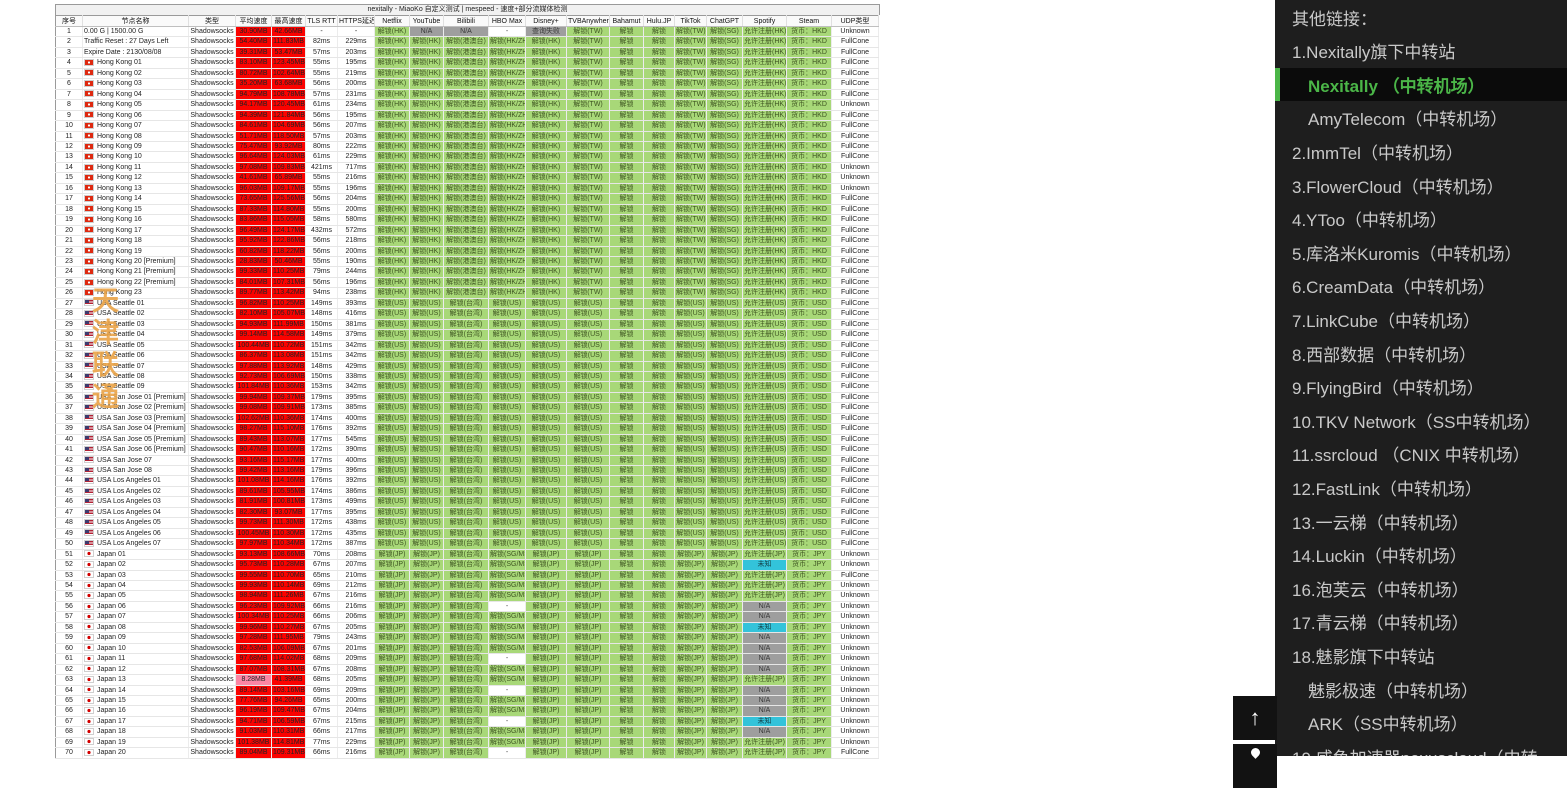 This screenshot has width=1567, height=788. What do you see at coordinates (809, 429) in the screenshot?
I see `cell-steam: 货币：USD` at bounding box center [809, 429].